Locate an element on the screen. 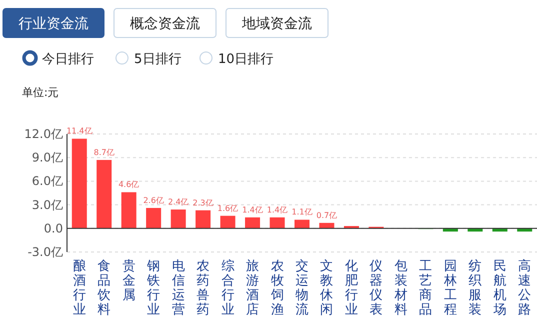 The width and height of the screenshot is (537, 327). x-tick-label: 园林工程 is located at coordinates (449, 288).